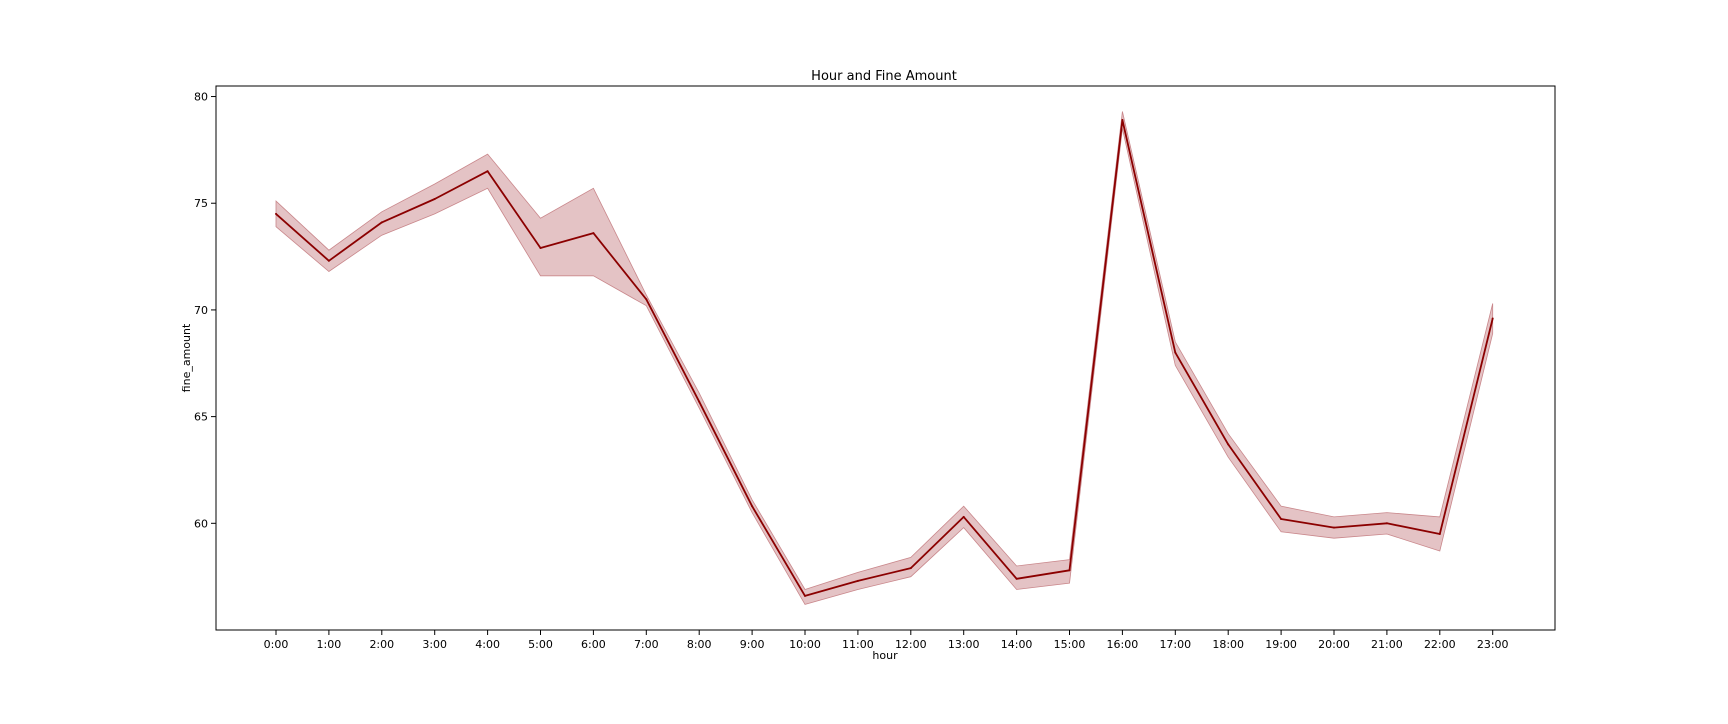  What do you see at coordinates (1017, 644) in the screenshot?
I see `x-tick-label: 14:00` at bounding box center [1017, 644].